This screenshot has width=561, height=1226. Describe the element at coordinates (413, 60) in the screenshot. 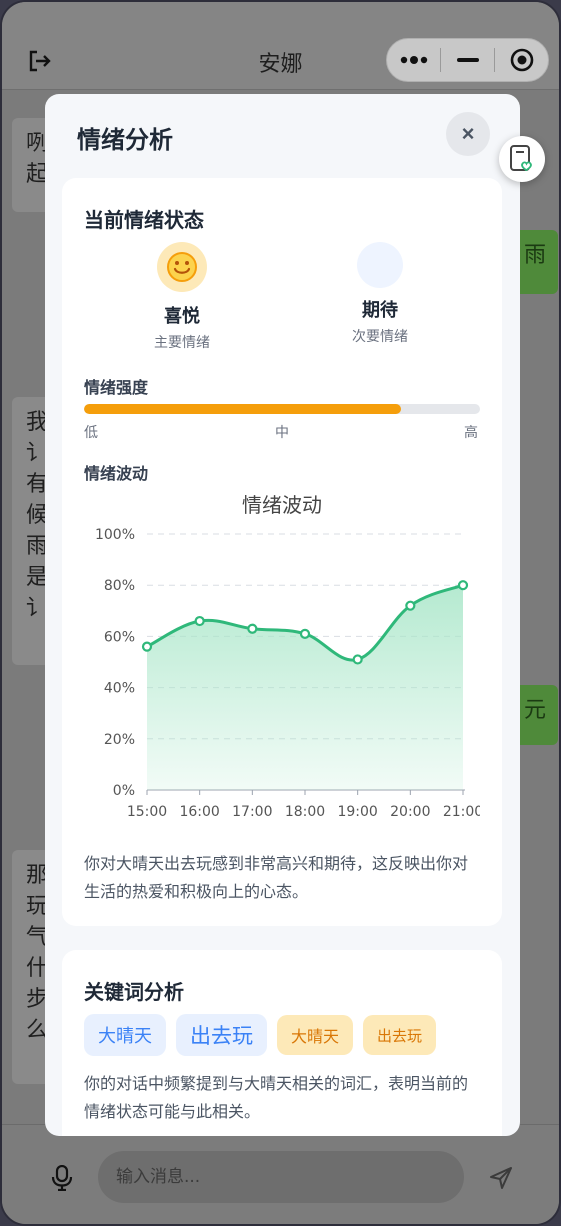

I see `more-icon` at that location.